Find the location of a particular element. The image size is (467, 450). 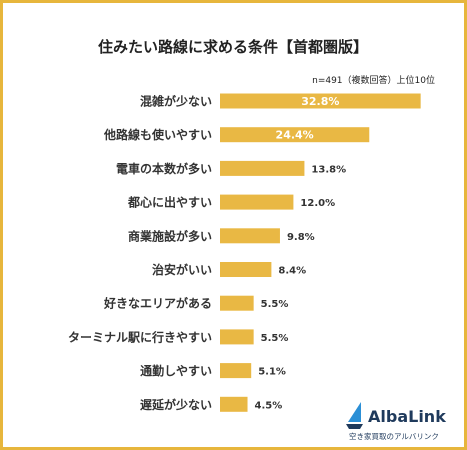

value-label: 8.4% is located at coordinates (292, 271).